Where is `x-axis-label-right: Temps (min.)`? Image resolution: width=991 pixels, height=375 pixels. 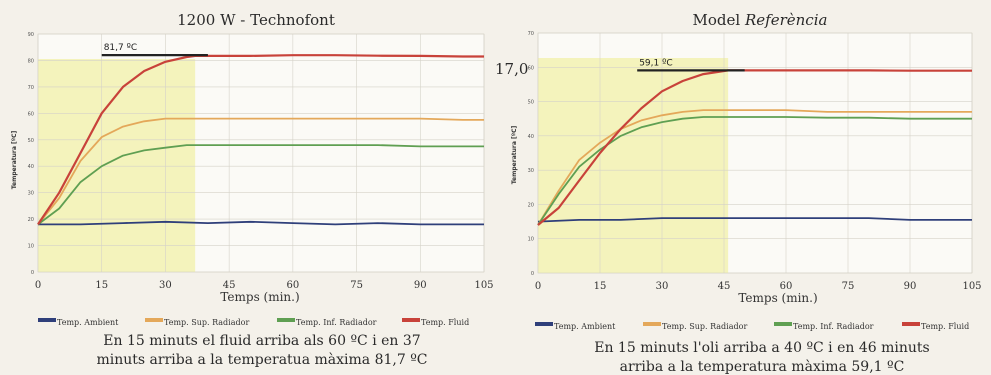 x-axis-label-right: Temps (min.) is located at coordinates (777, 298).